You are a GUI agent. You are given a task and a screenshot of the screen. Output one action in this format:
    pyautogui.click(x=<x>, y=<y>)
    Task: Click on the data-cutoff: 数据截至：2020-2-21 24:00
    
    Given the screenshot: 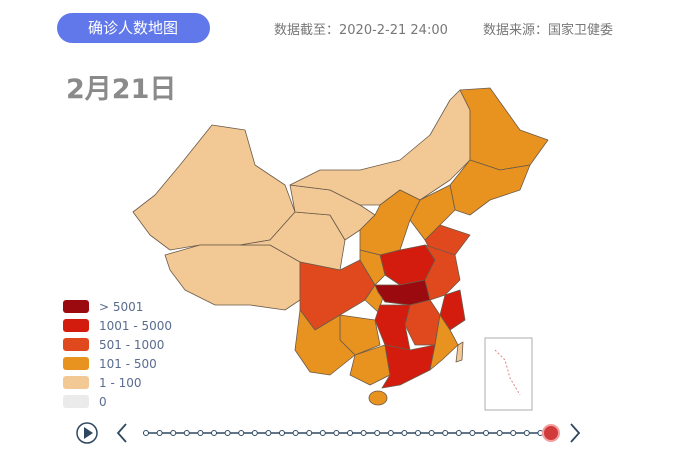 What is the action you would take?
    pyautogui.click(x=361, y=30)
    